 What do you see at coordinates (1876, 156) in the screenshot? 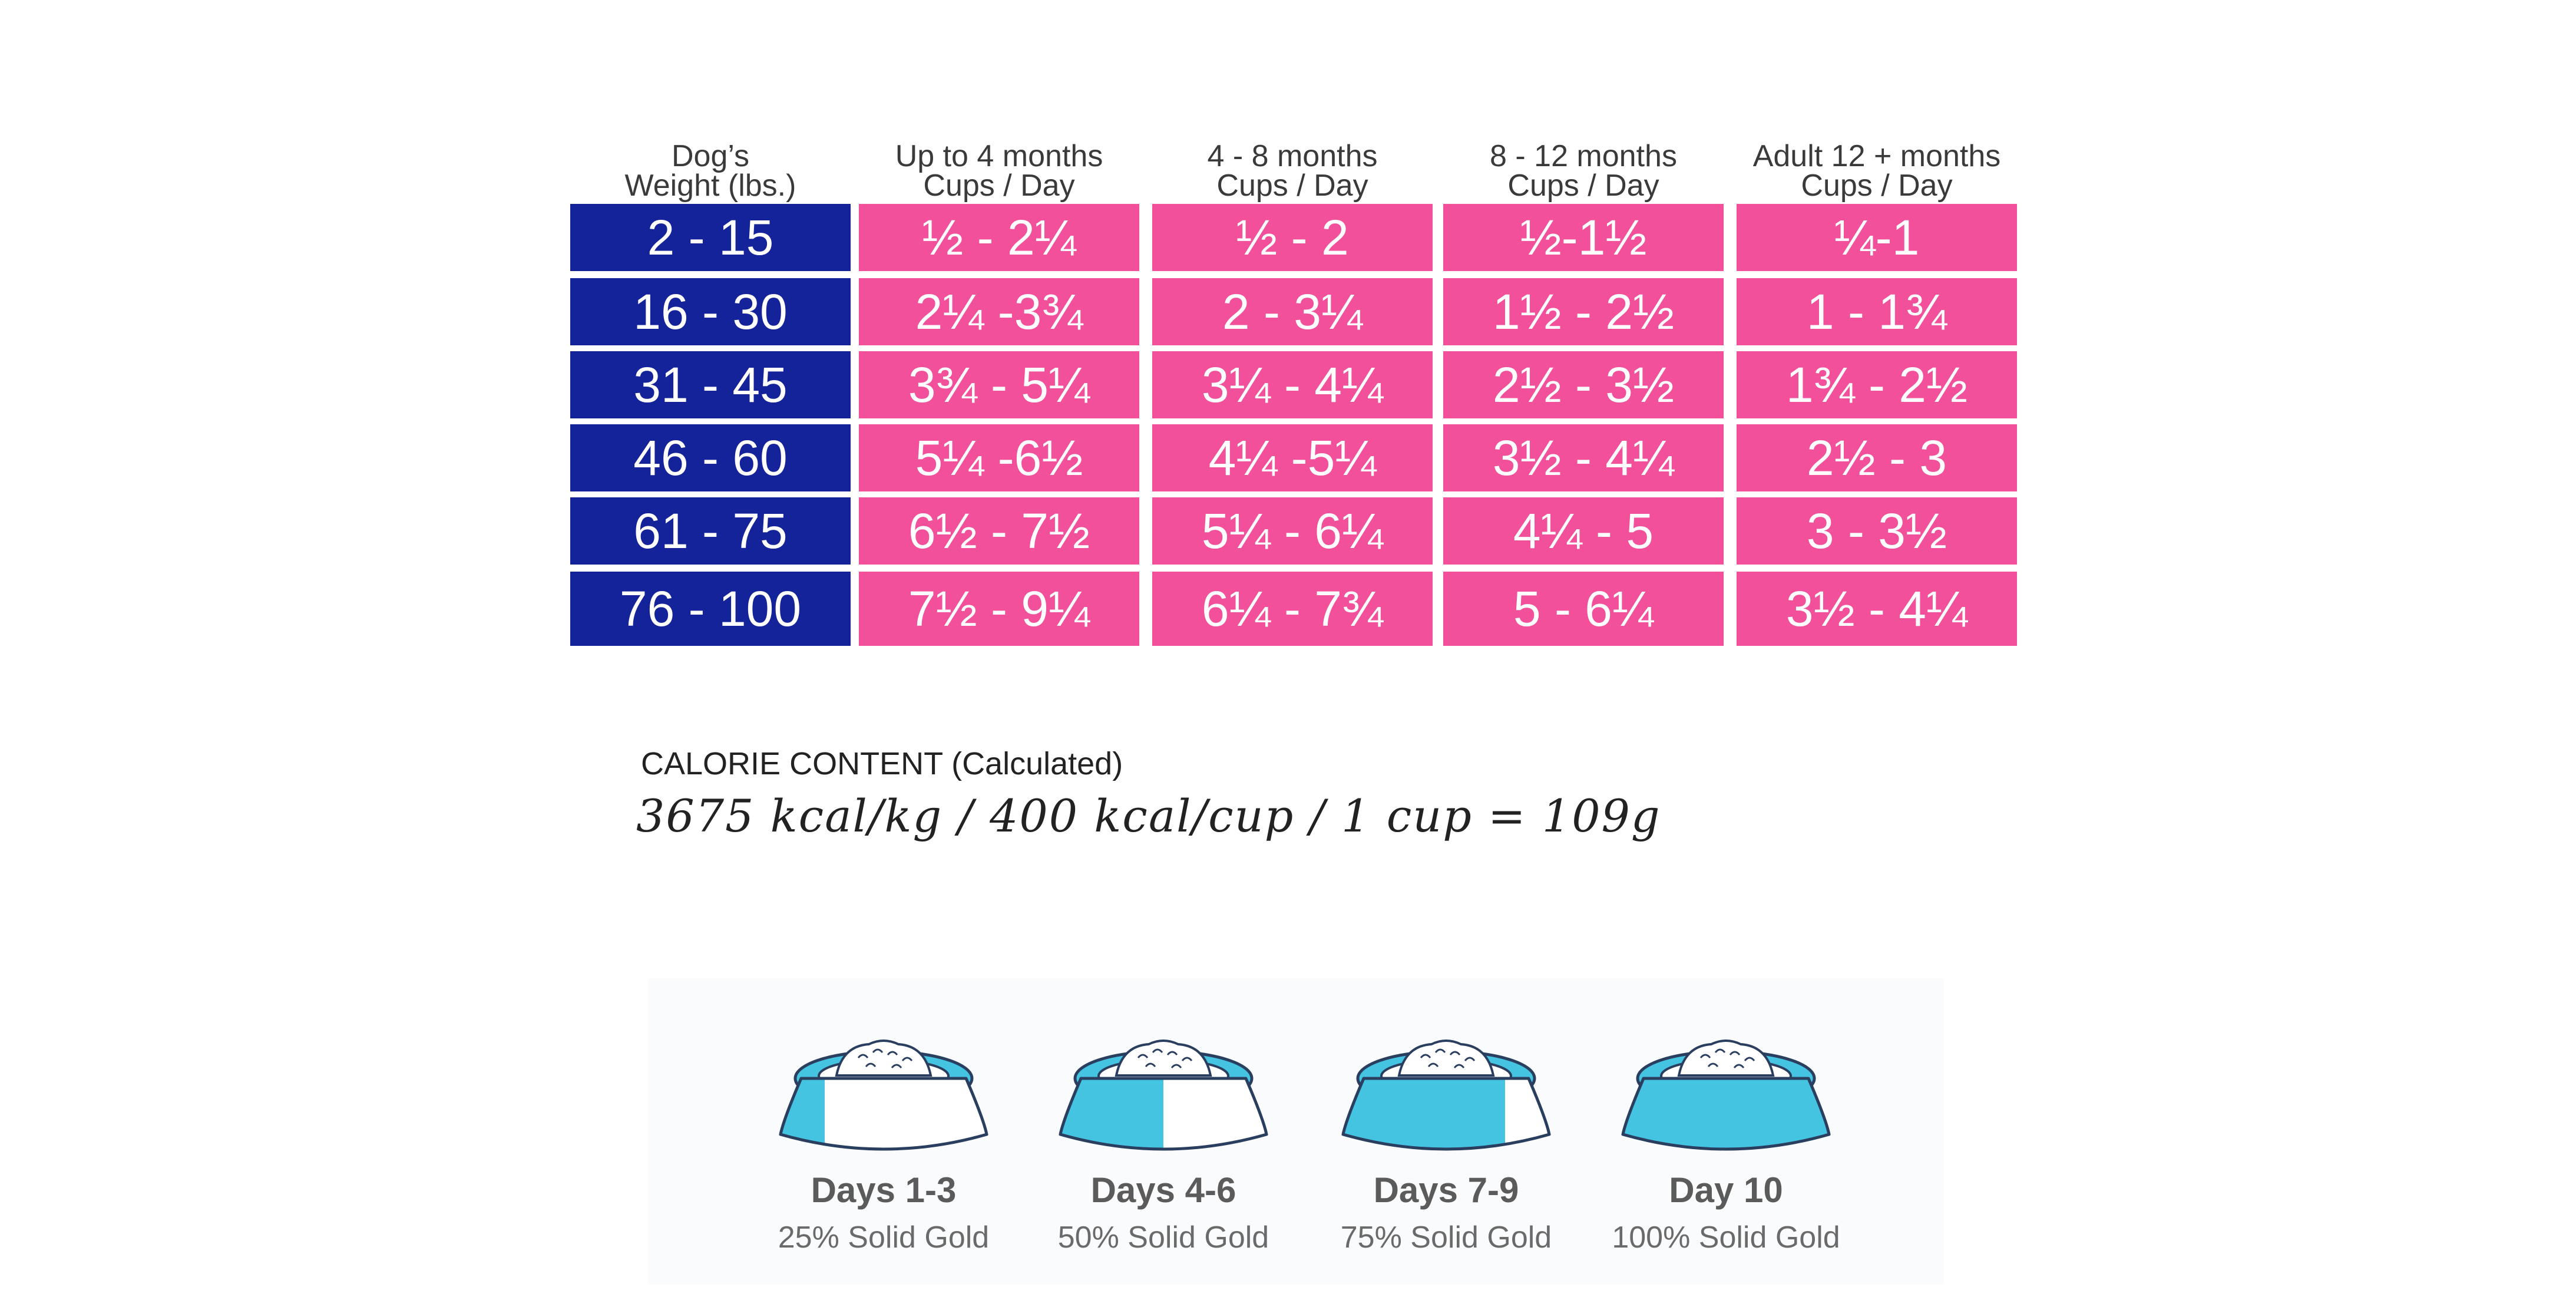
I see `header-line1: Adult 12 + months` at bounding box center [1876, 156].